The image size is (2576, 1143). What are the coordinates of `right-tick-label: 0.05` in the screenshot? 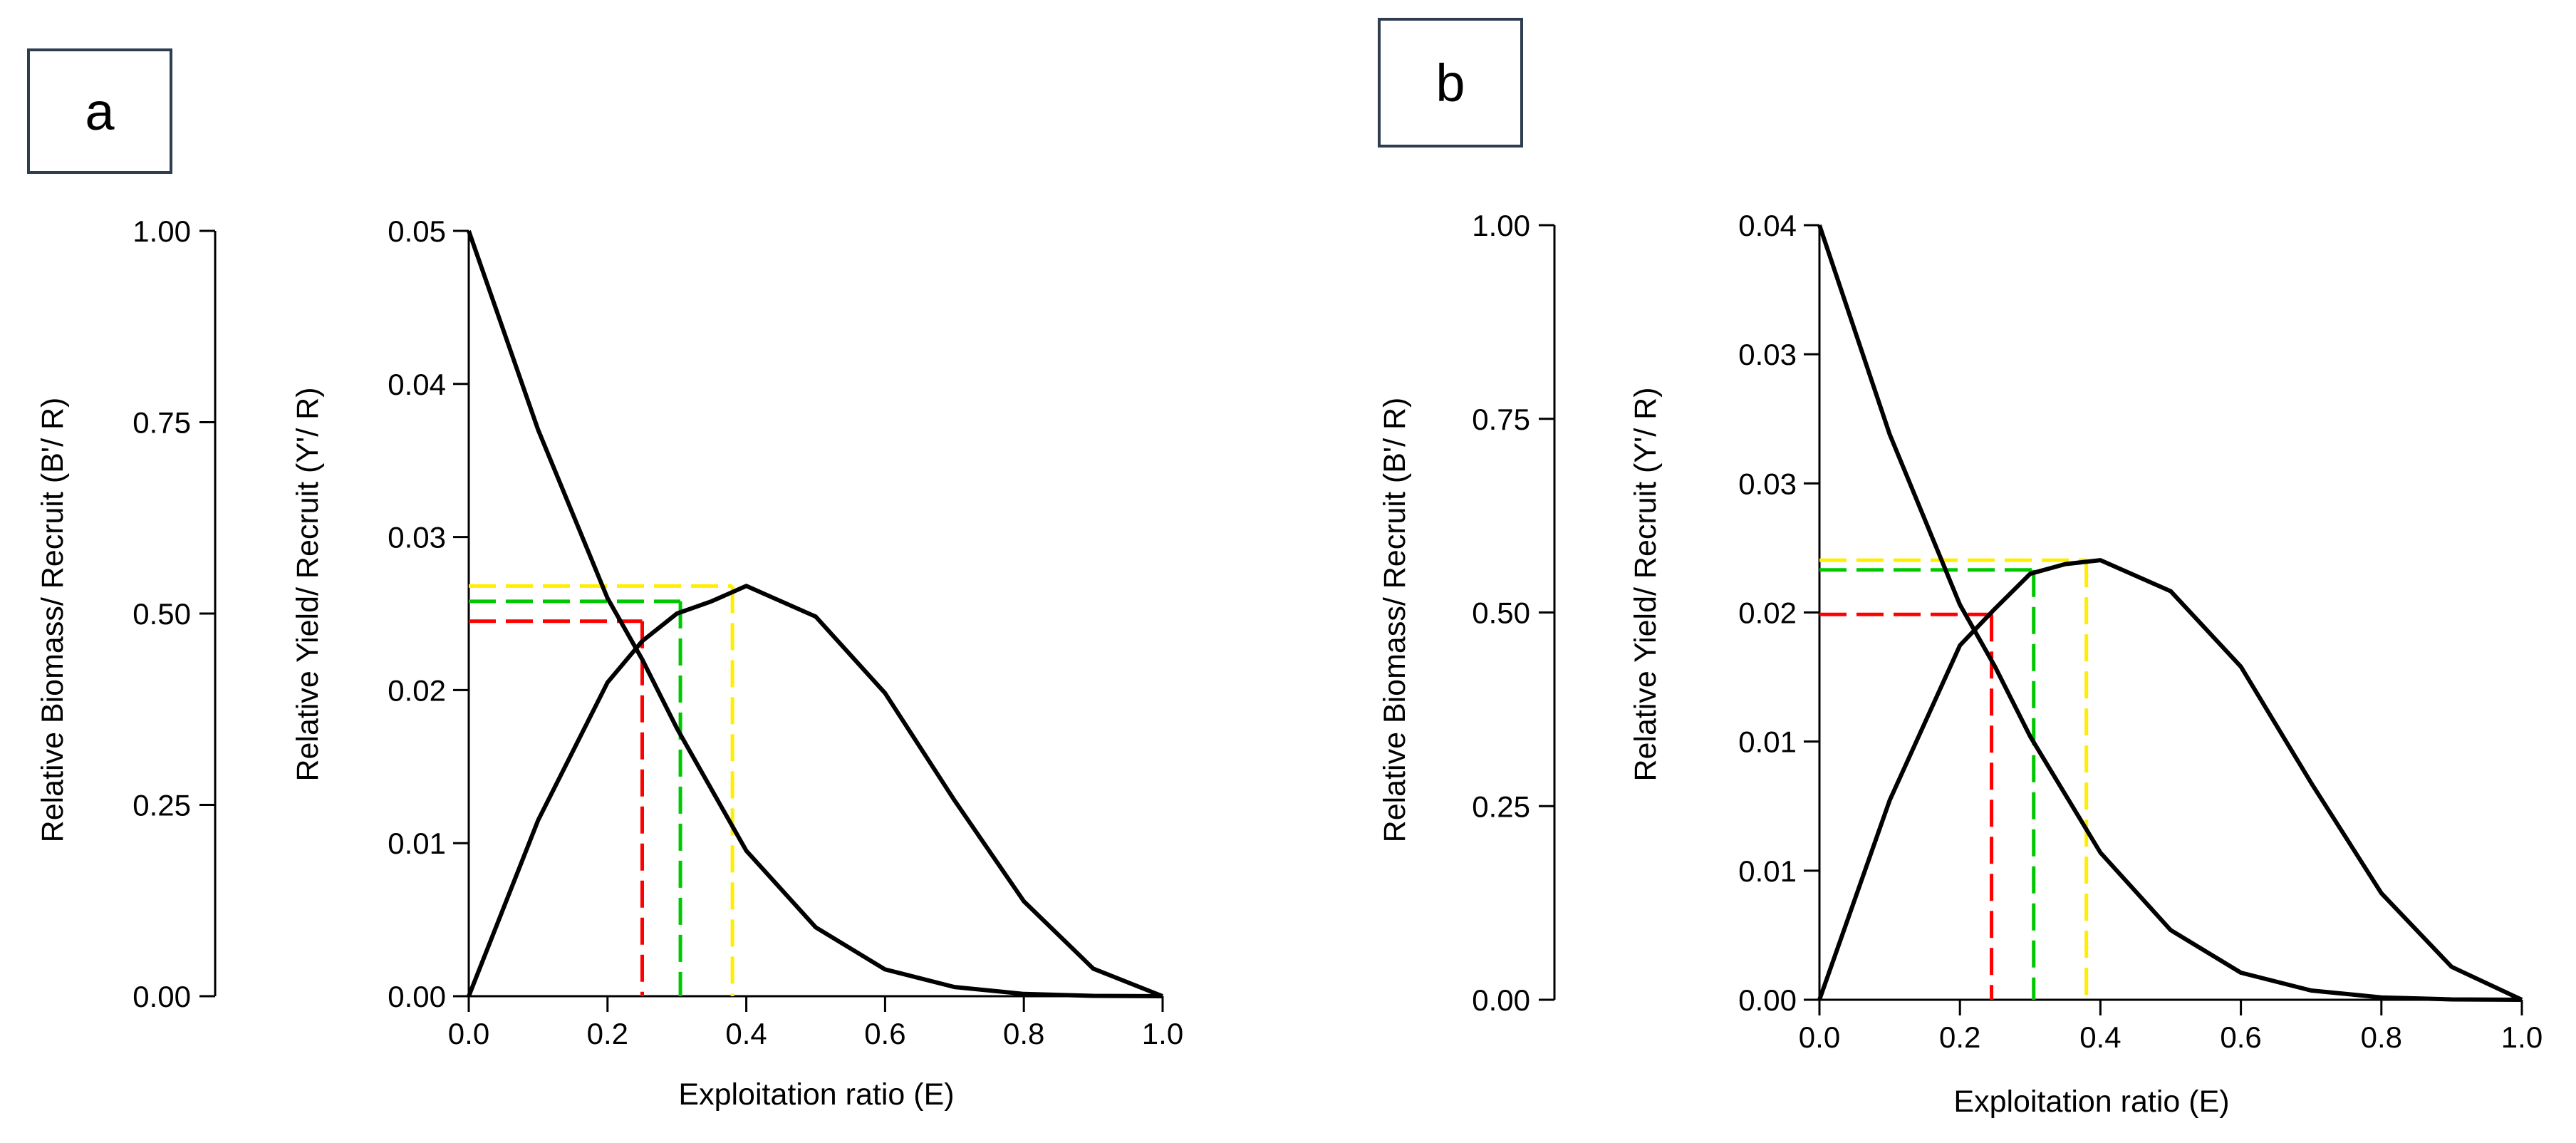 It's located at (417, 231).